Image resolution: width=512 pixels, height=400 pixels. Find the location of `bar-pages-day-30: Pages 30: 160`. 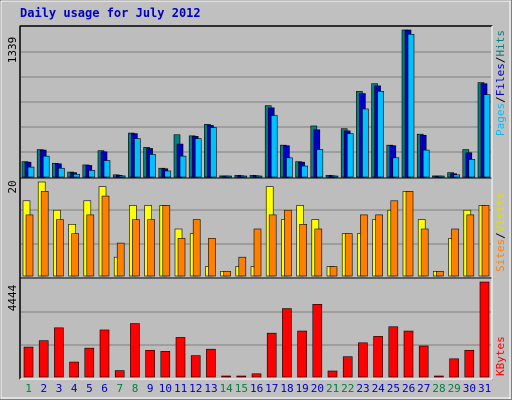

bar-pages-day-30: Pages 30: 160 is located at coordinates (472, 168).